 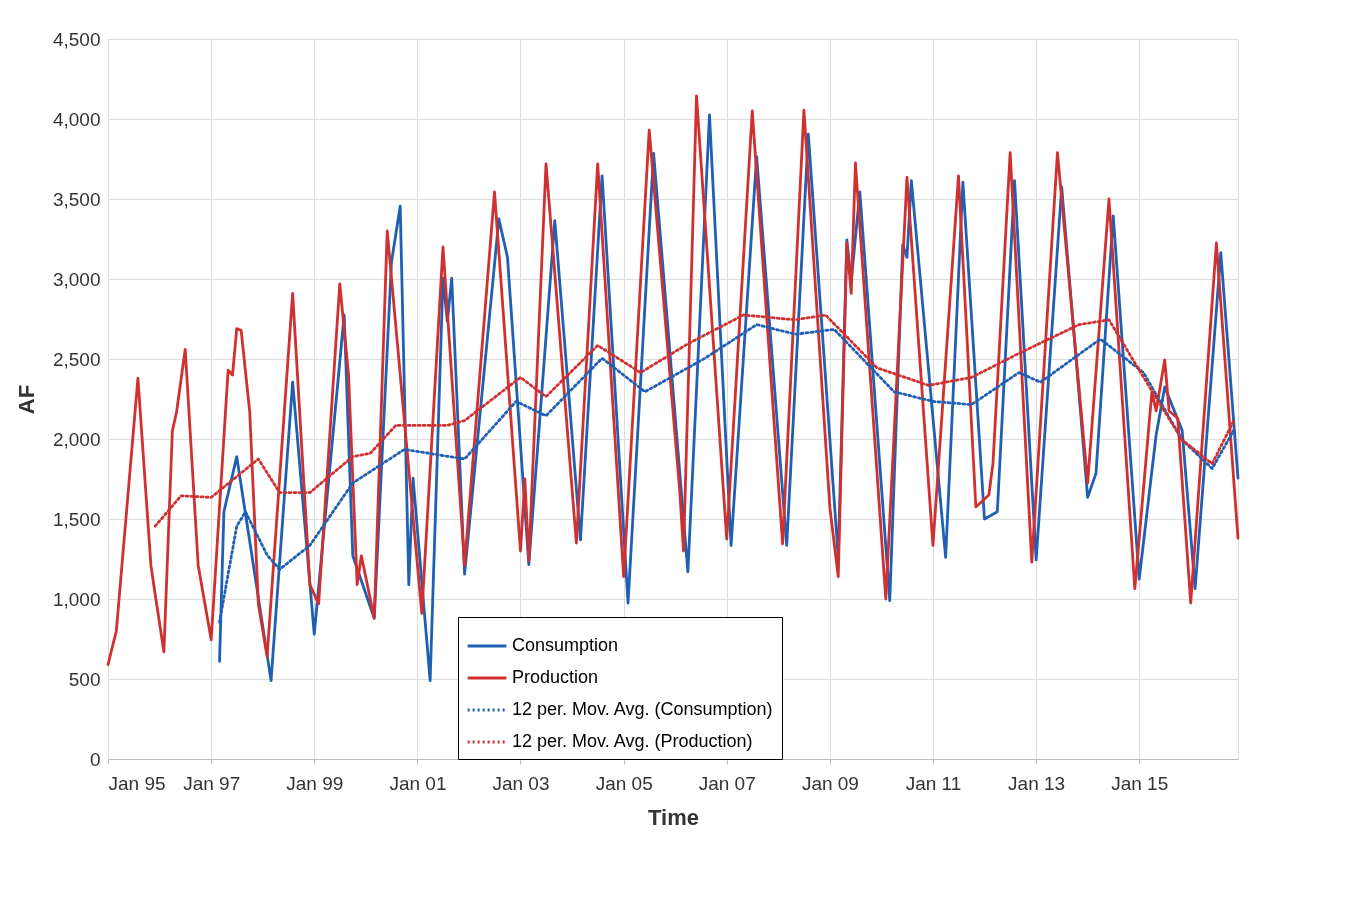 What do you see at coordinates (673, 817) in the screenshot?
I see `x-axis-title: Time` at bounding box center [673, 817].